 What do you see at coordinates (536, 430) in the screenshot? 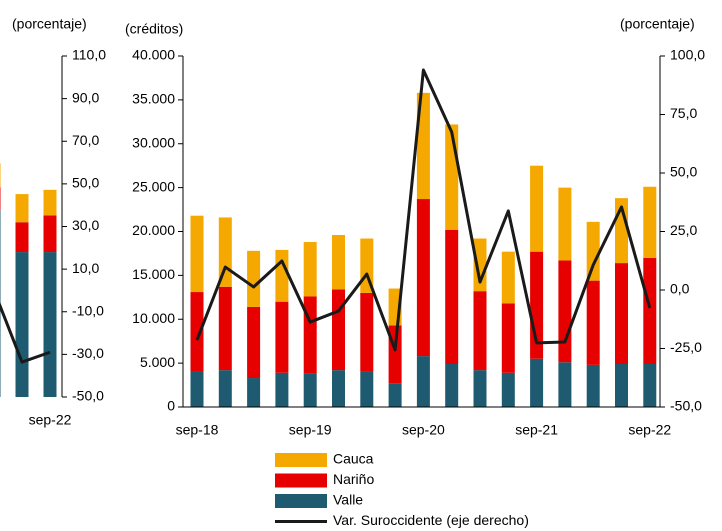
I see `x-tick-label: sep-21` at bounding box center [536, 430].